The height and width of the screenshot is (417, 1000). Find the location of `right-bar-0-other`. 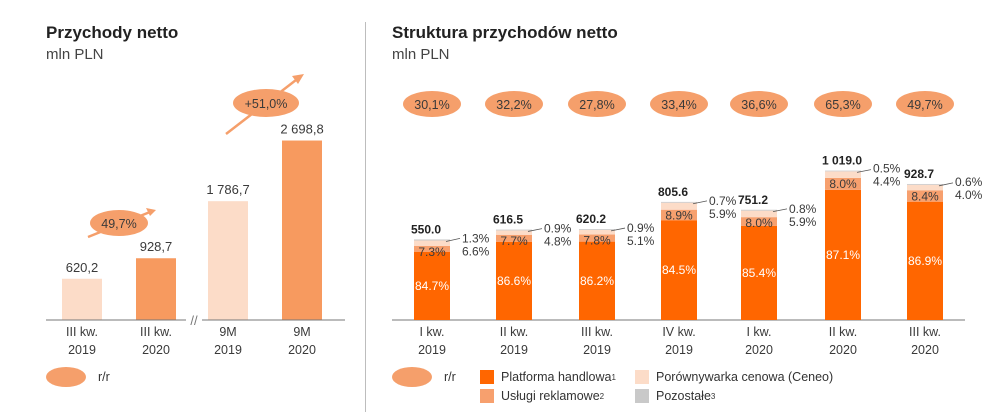

right-bar-0-other is located at coordinates (432, 240).